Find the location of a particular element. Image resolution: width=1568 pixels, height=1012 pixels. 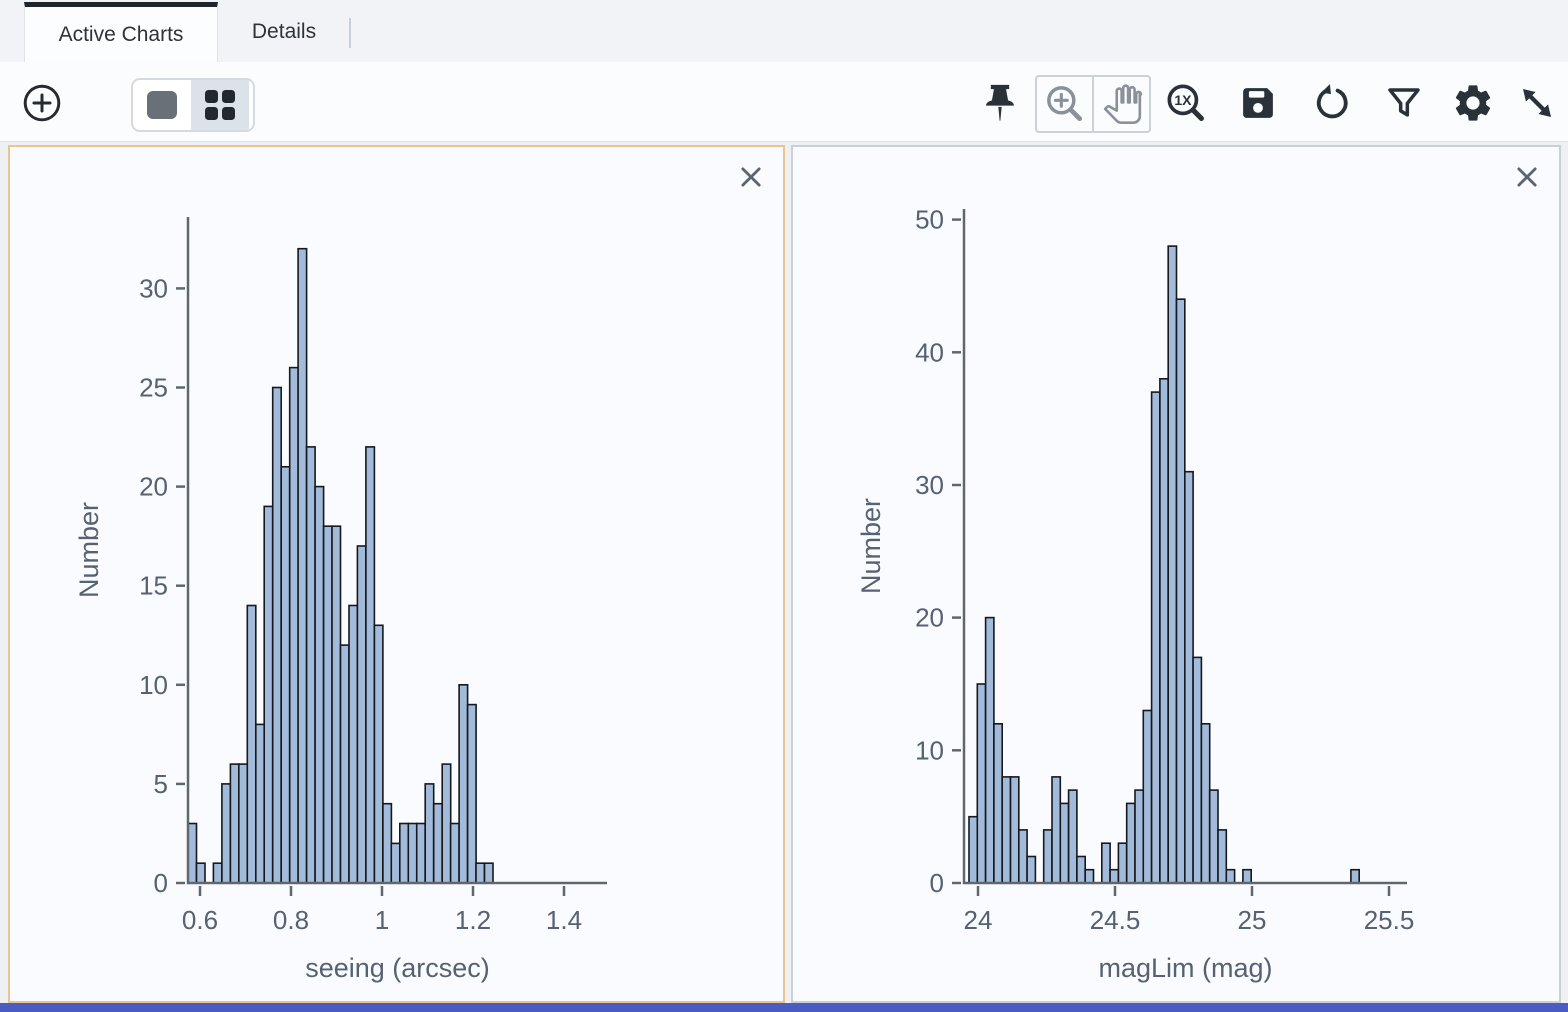

gear-icon is located at coordinates (1473, 103).